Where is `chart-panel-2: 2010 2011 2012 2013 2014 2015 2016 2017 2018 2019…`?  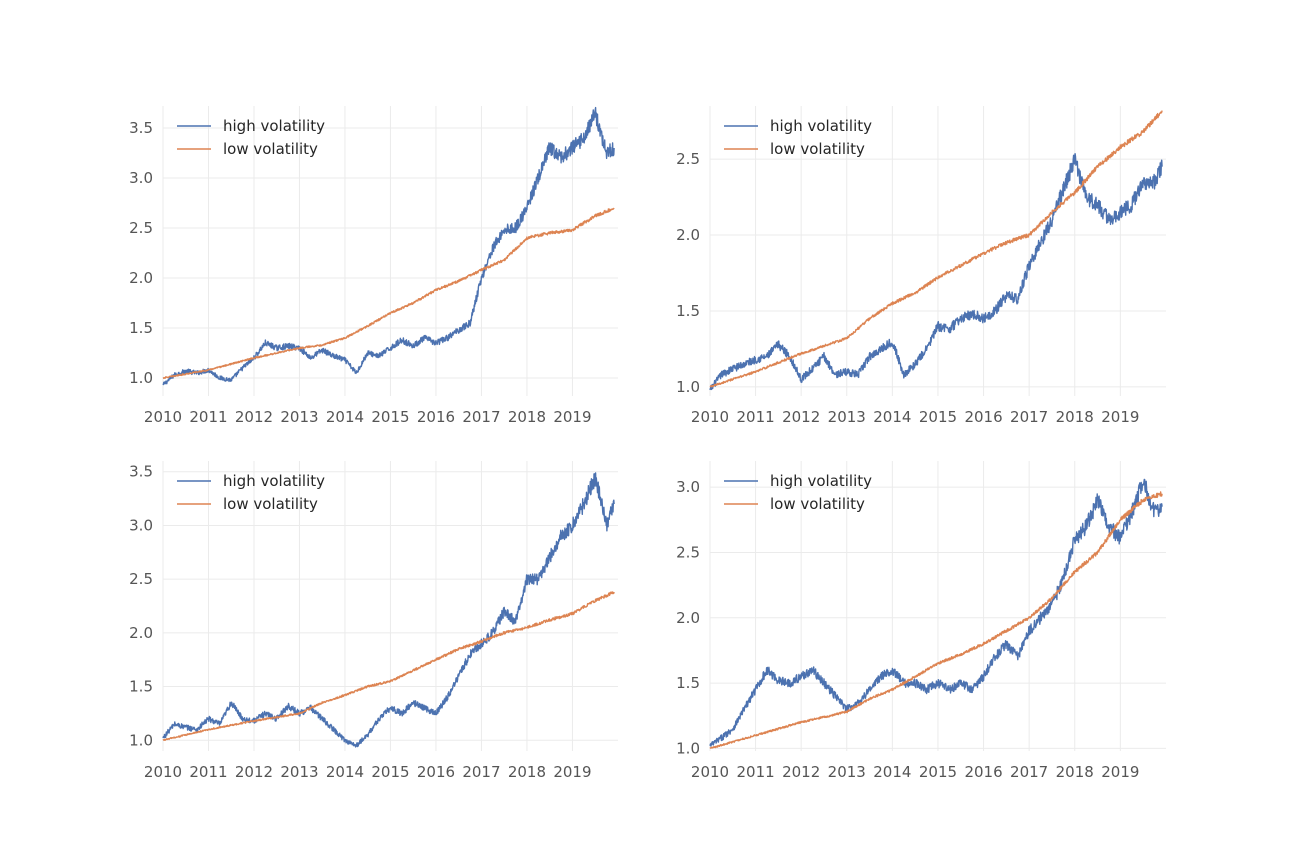 chart-panel-2: 2010 2011 2012 2013 2014 2015 2016 2017 2018 2019… is located at coordinates (921, 266).